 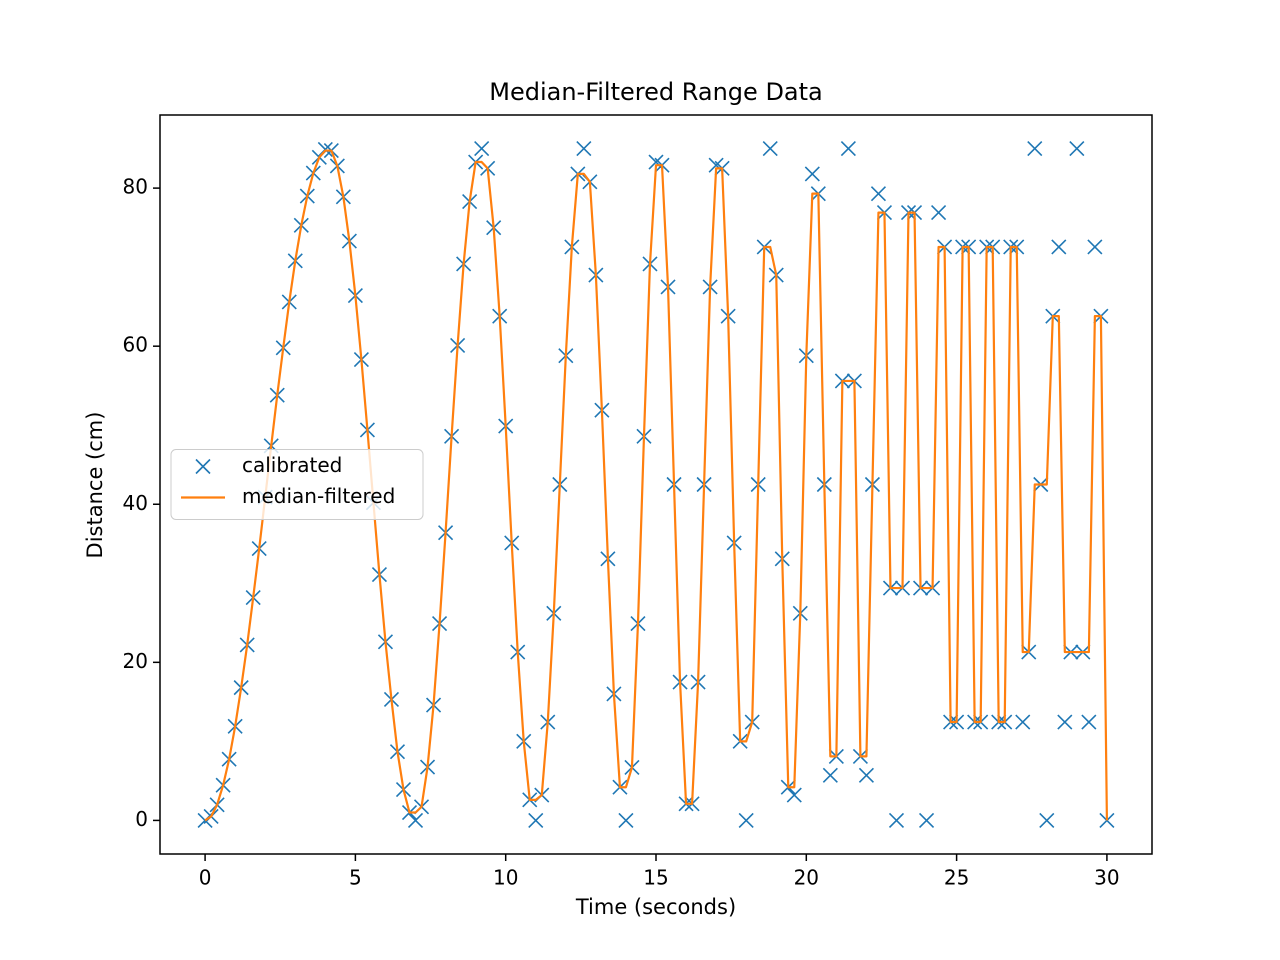 I want to click on legend: calibrated median-filtered, so click(x=297, y=484).